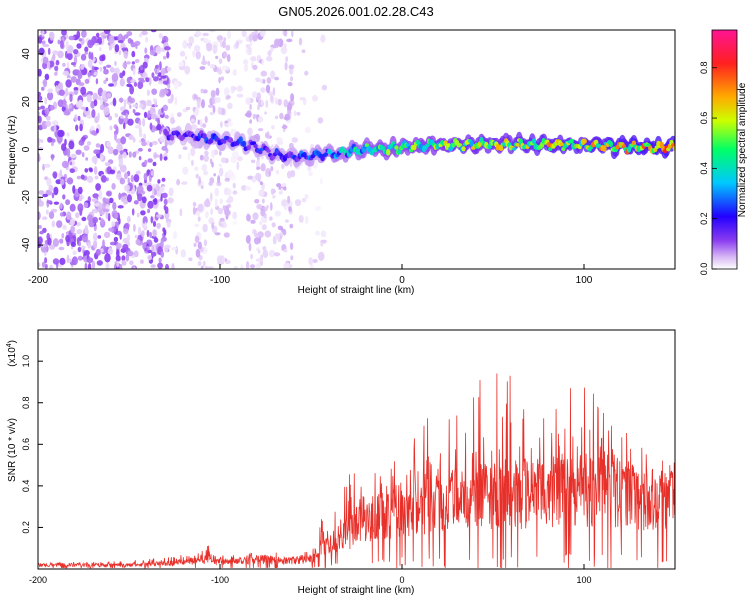 This screenshot has width=750, height=600. I want to click on spectrogram-ridge-cell, so click(172, 138).